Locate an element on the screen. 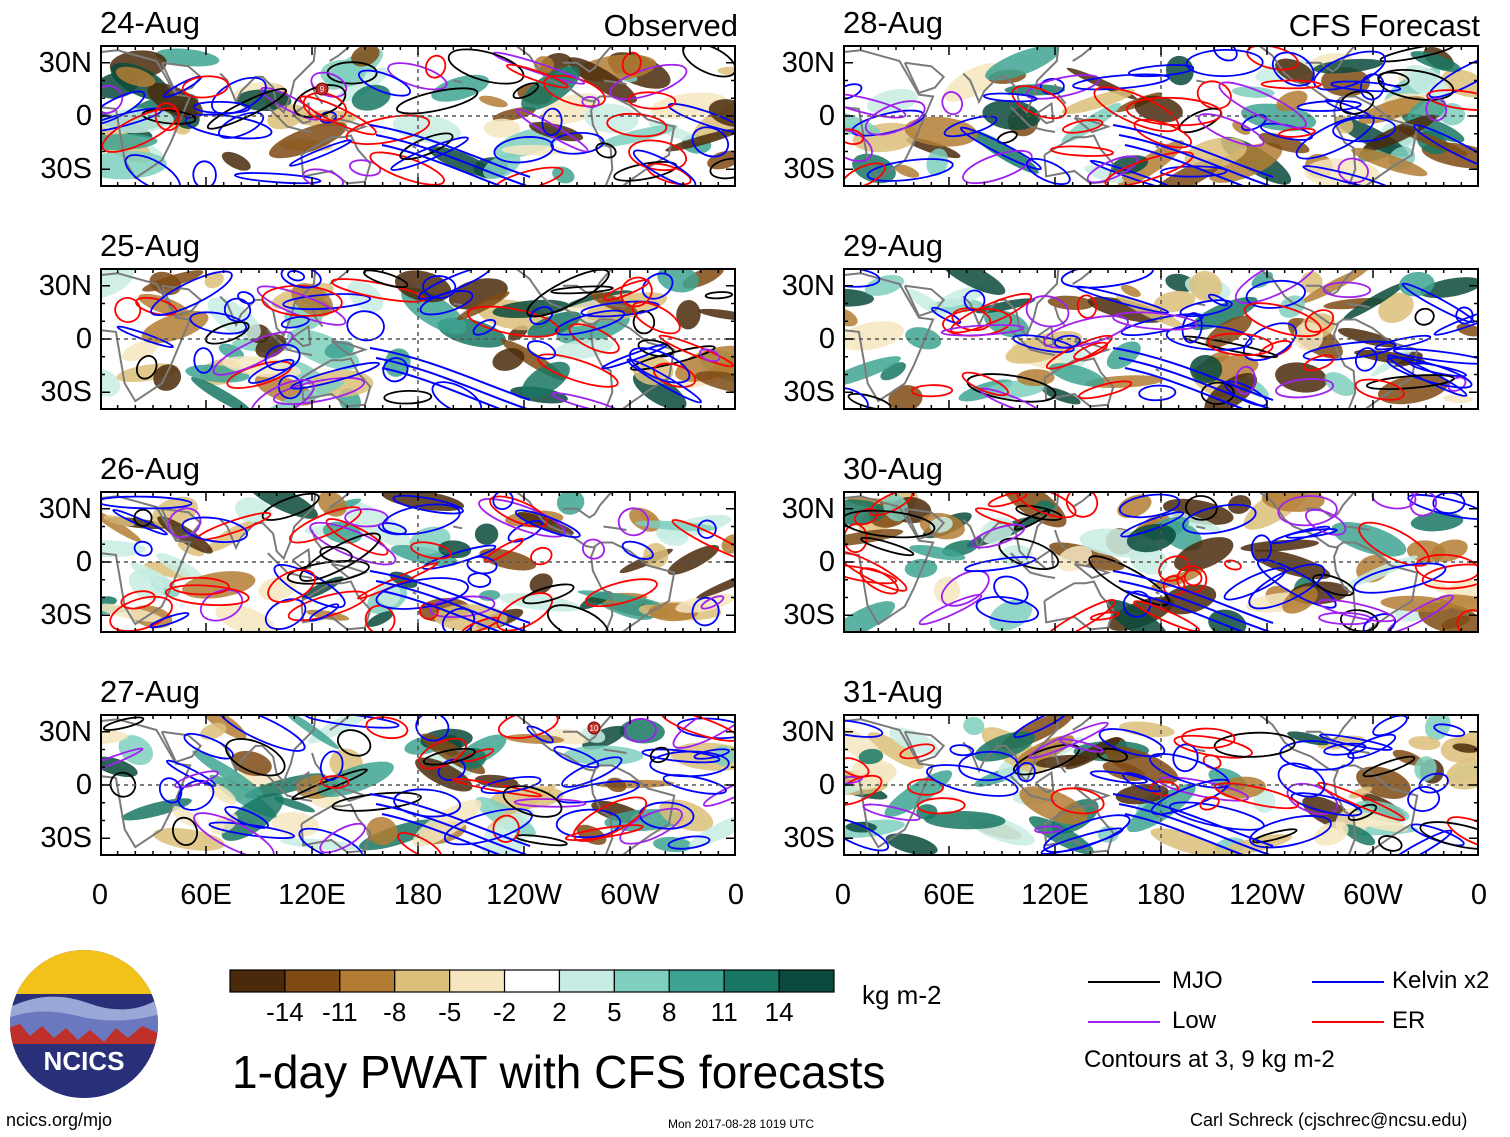 The height and width of the screenshot is (1137, 1510). footer-timestamp: Mon 2017-08-28 1019 UTC is located at coordinates (741, 1124).